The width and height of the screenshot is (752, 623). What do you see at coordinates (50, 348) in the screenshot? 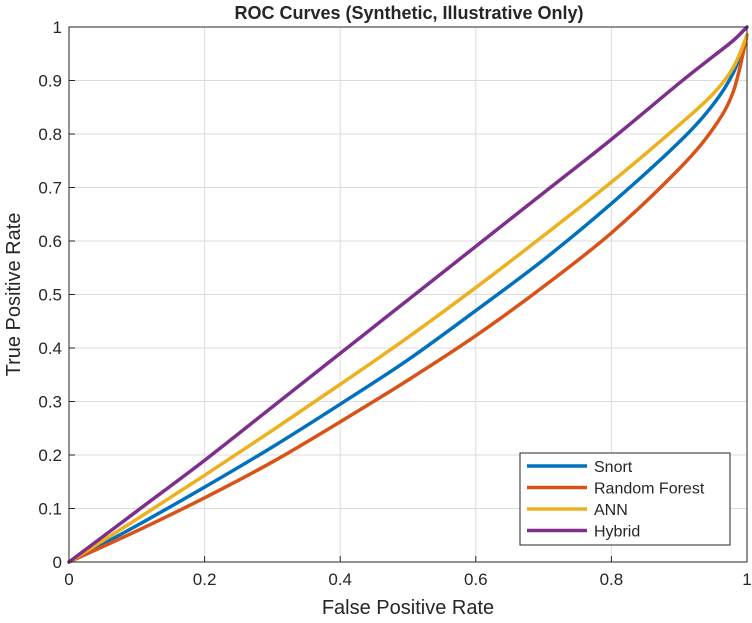
I see `y-tick-label: 0.4` at bounding box center [50, 348].